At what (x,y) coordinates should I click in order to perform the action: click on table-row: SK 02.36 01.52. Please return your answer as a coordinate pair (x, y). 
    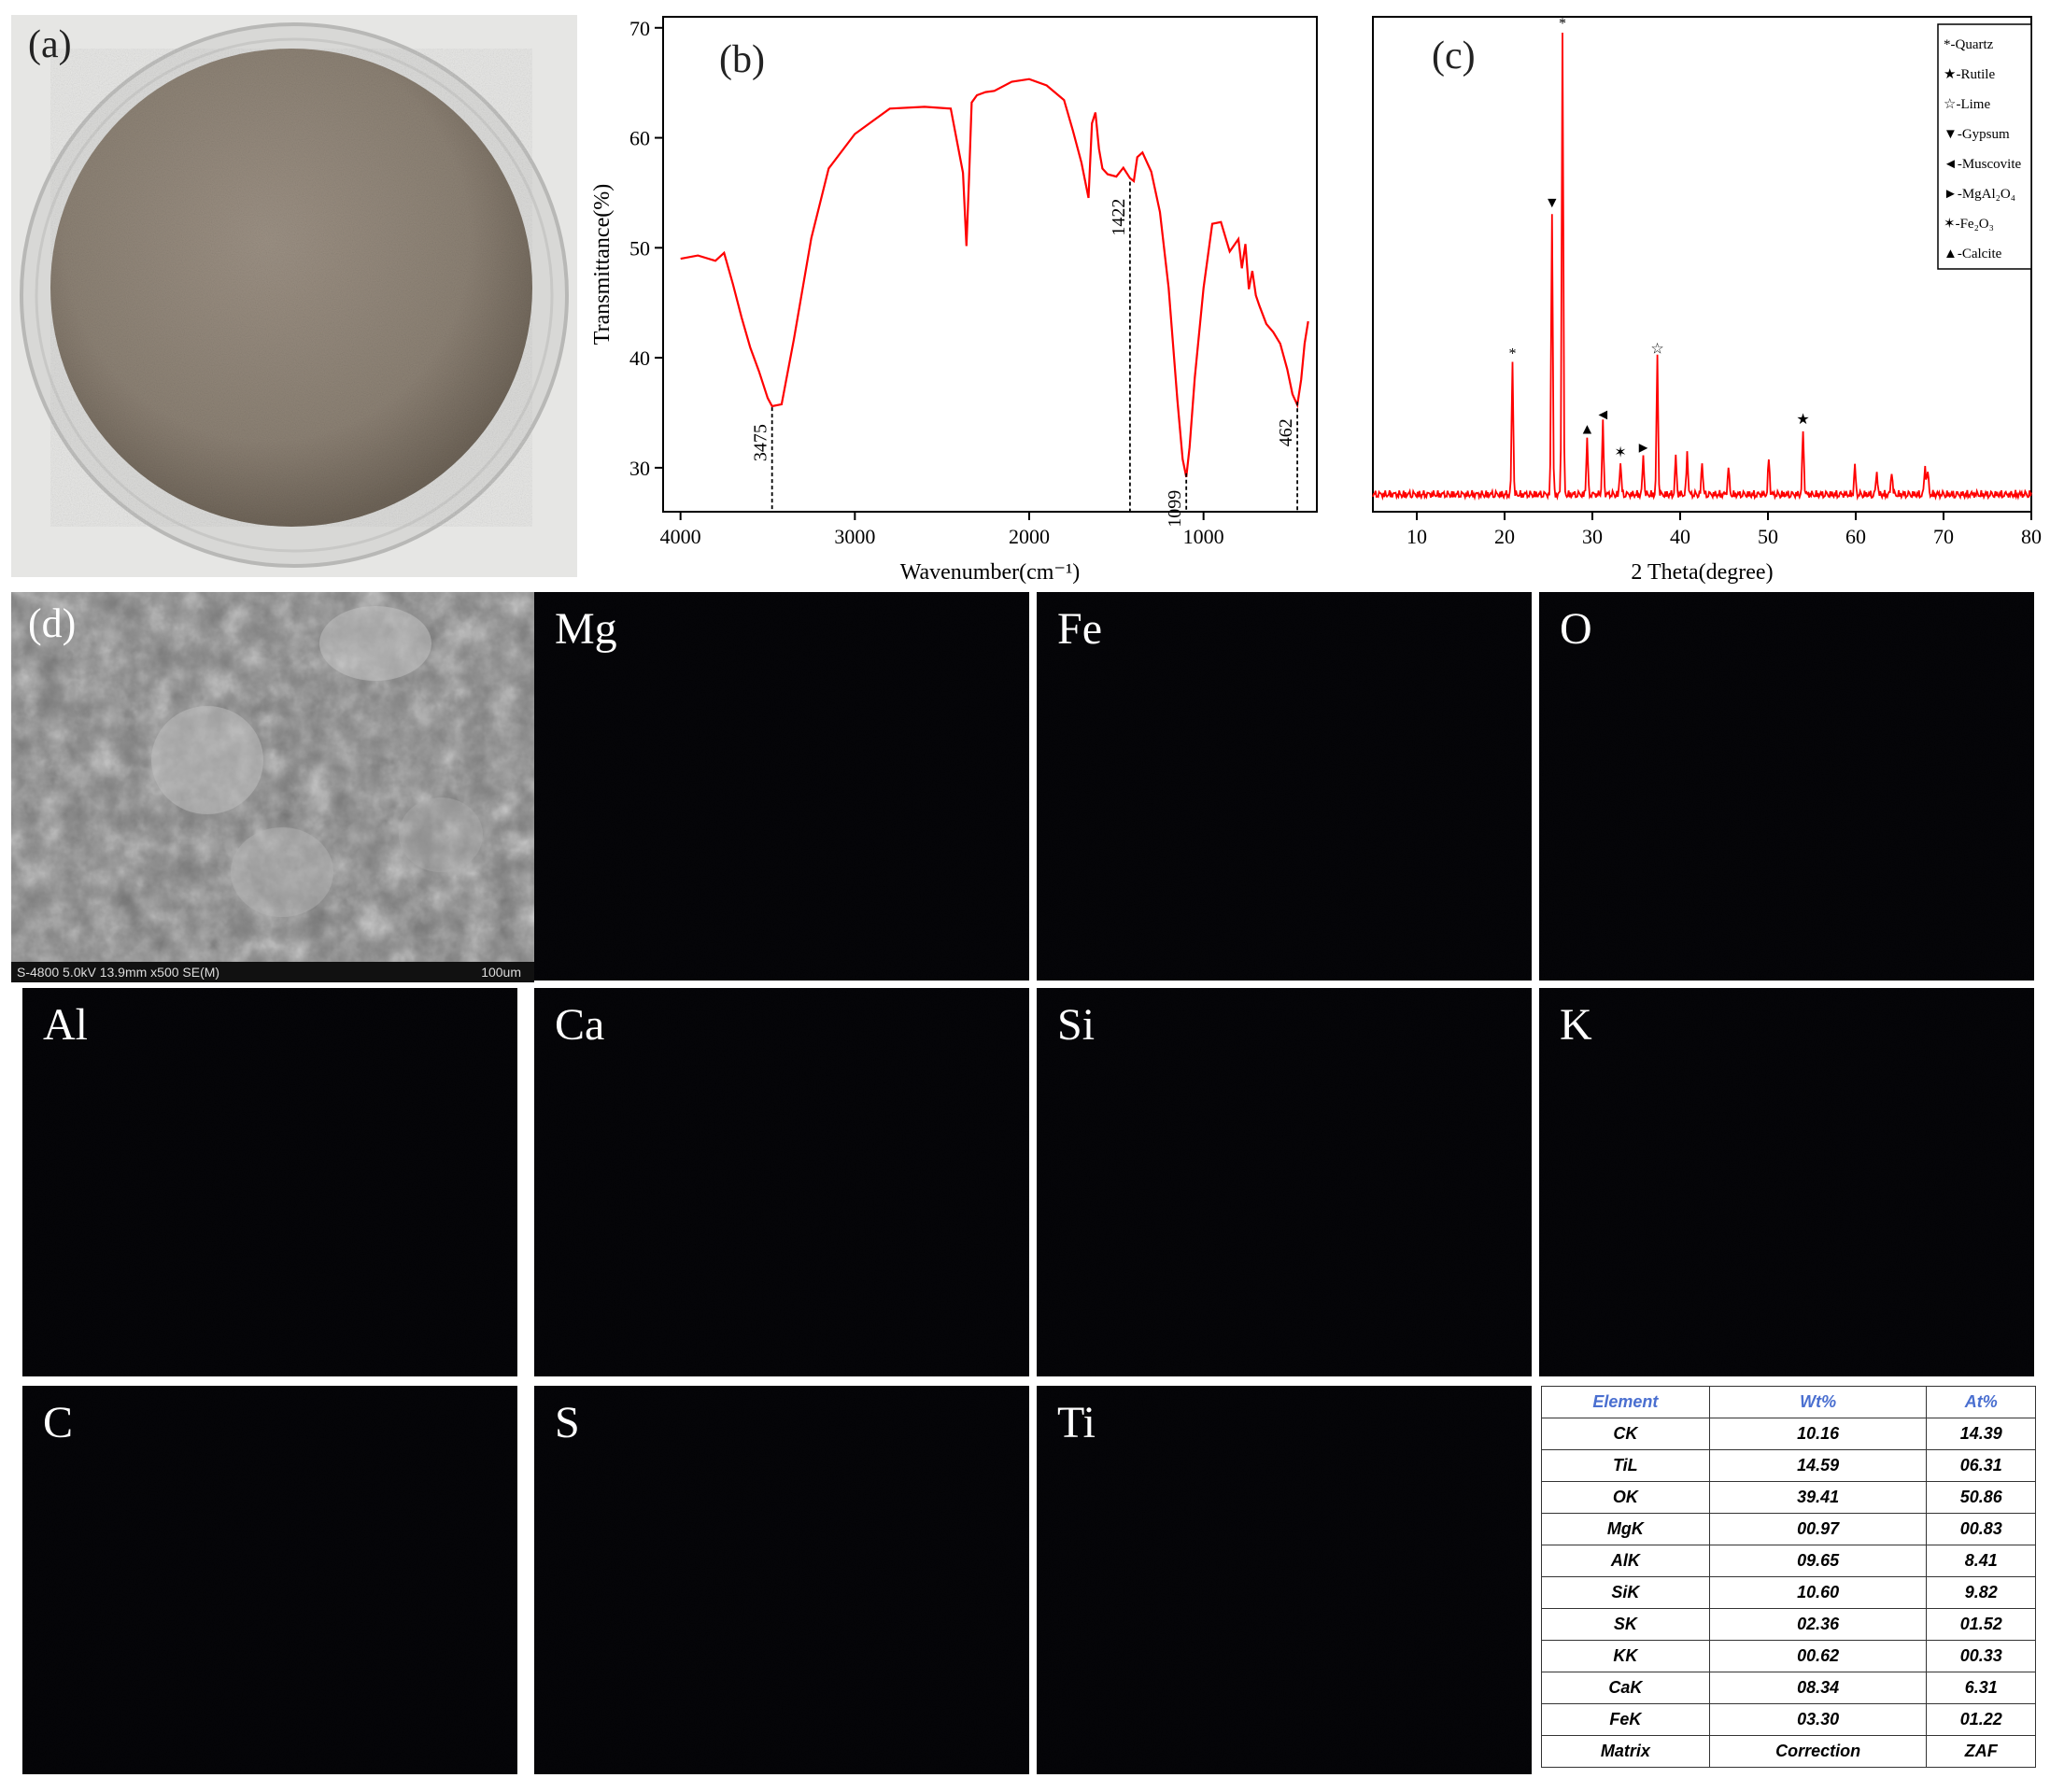
    Looking at the image, I should click on (1789, 1624).